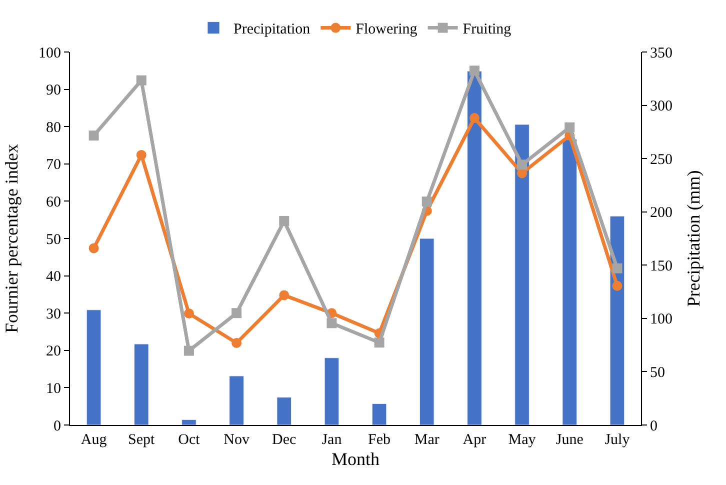  Describe the element at coordinates (661, 106) in the screenshot. I see `y2-tick-label: 300` at that location.